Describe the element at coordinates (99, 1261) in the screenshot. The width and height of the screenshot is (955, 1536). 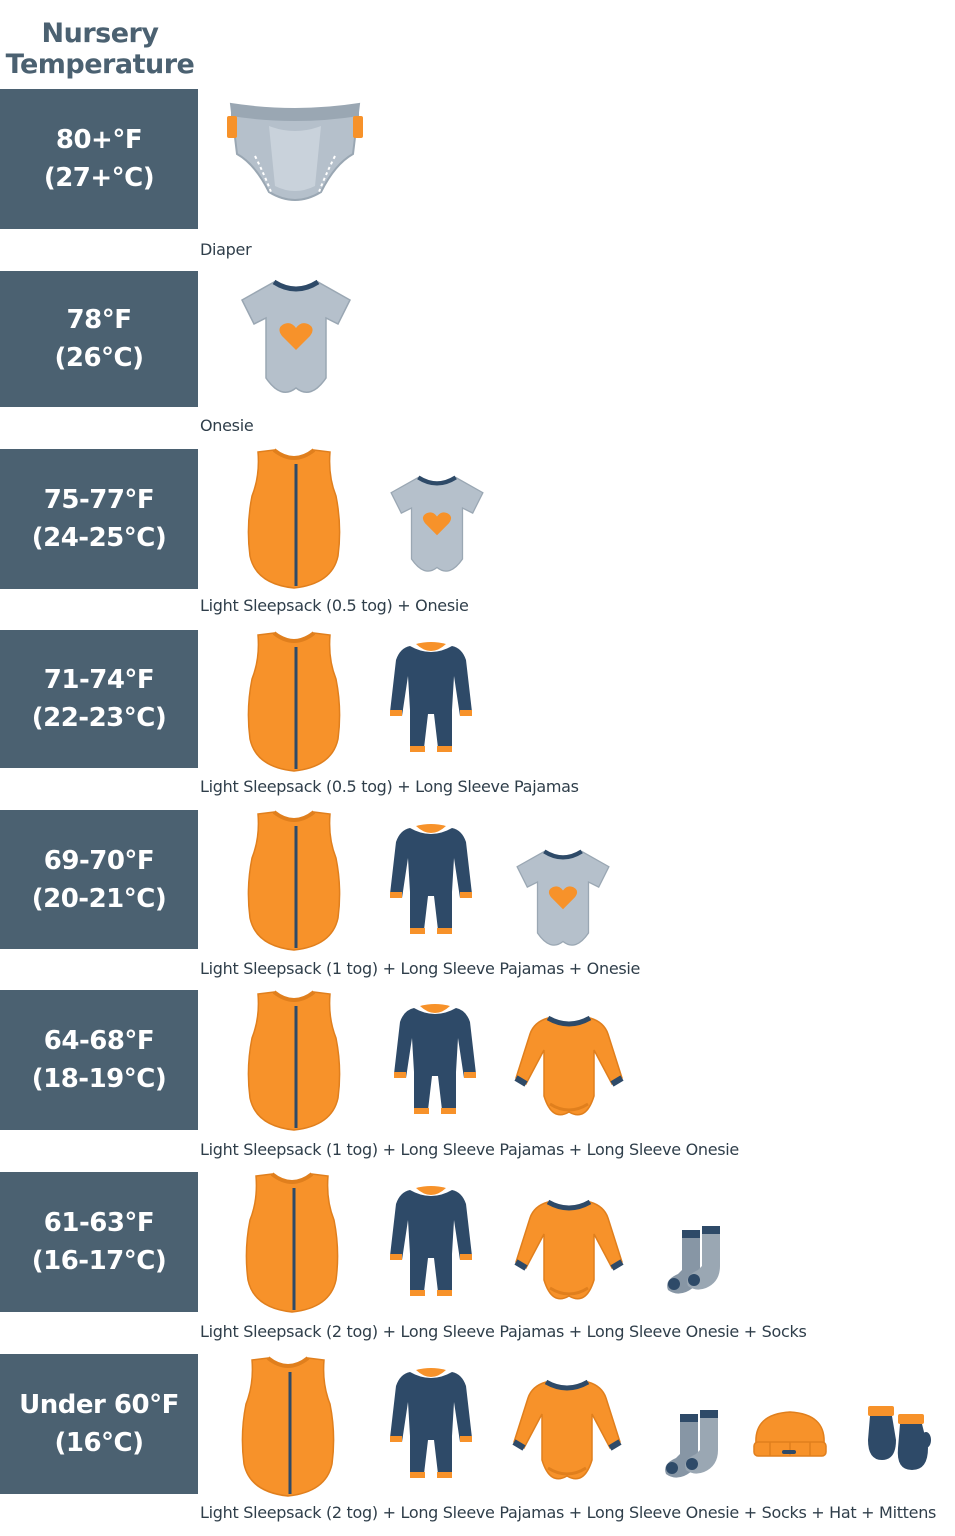
I see `temp-celsius: (16-17°C)` at that location.